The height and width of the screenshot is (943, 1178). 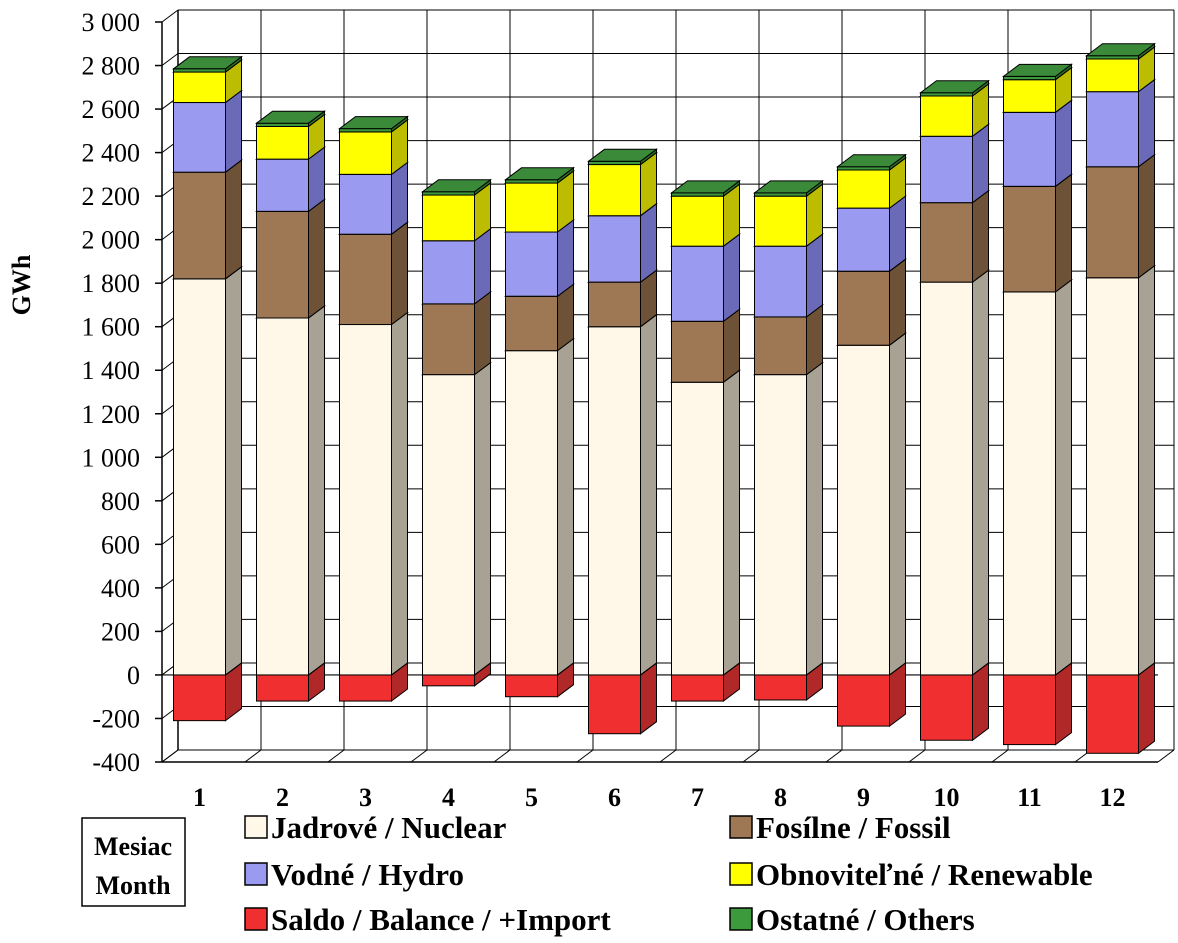 What do you see at coordinates (441, 919) in the screenshot?
I see `legend-label: Saldo / Balance / +Import` at bounding box center [441, 919].